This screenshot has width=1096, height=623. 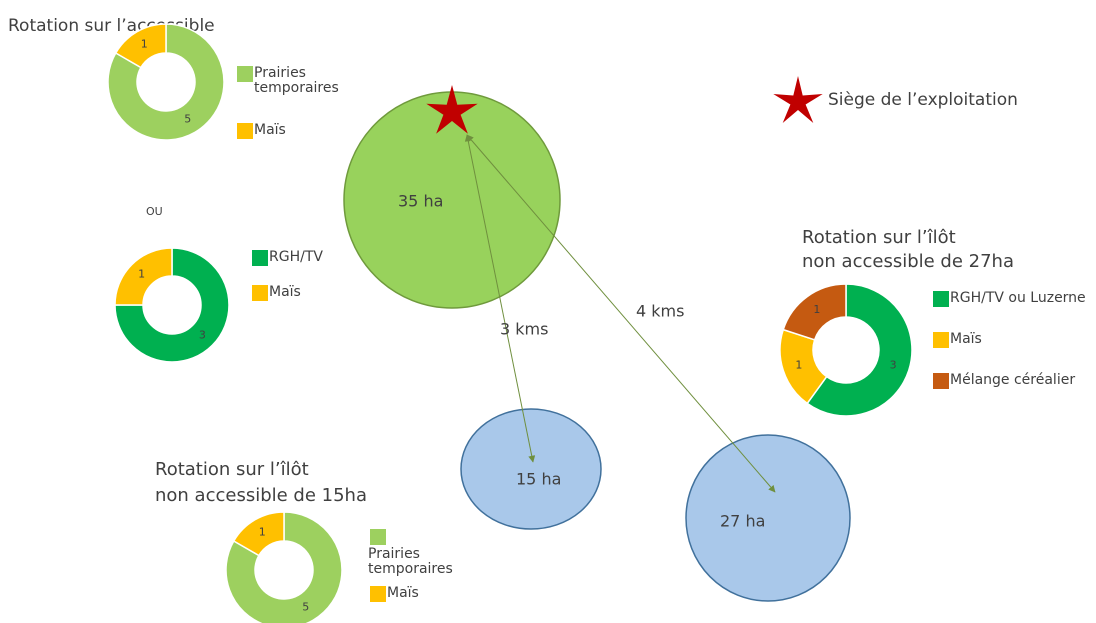 What do you see at coordinates (261, 495) in the screenshot?
I see `donut-title: non accessible de 15ha` at bounding box center [261, 495].